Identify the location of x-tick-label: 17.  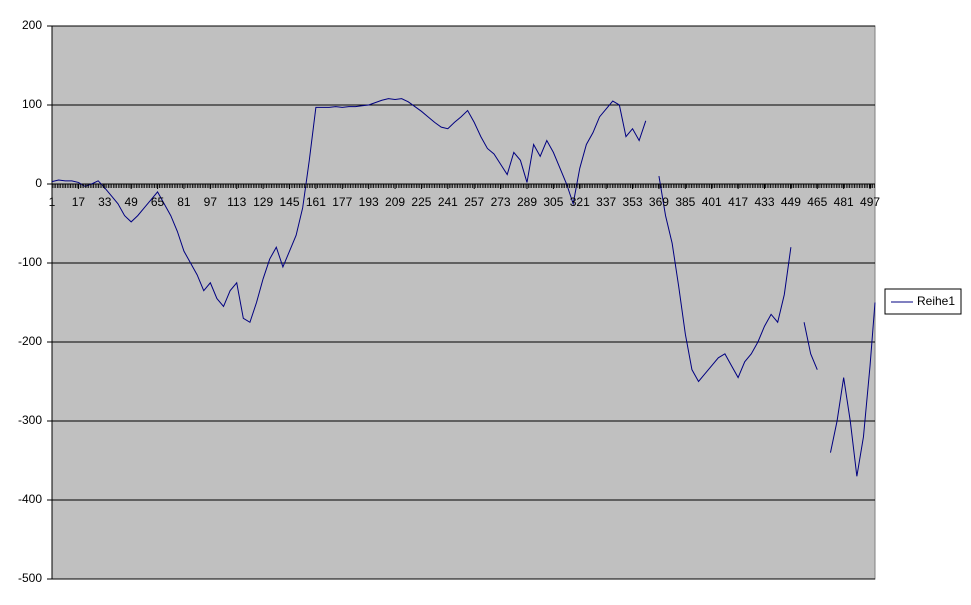
(79, 202).